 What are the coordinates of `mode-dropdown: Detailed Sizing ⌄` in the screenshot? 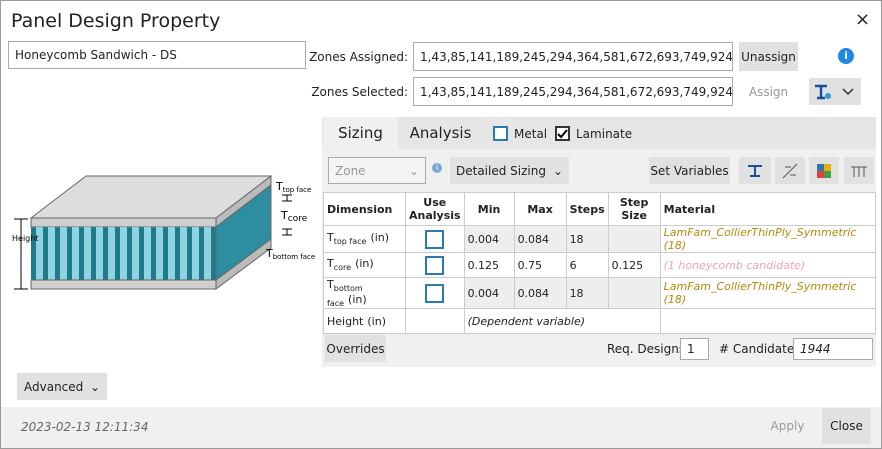 It's located at (509, 170).